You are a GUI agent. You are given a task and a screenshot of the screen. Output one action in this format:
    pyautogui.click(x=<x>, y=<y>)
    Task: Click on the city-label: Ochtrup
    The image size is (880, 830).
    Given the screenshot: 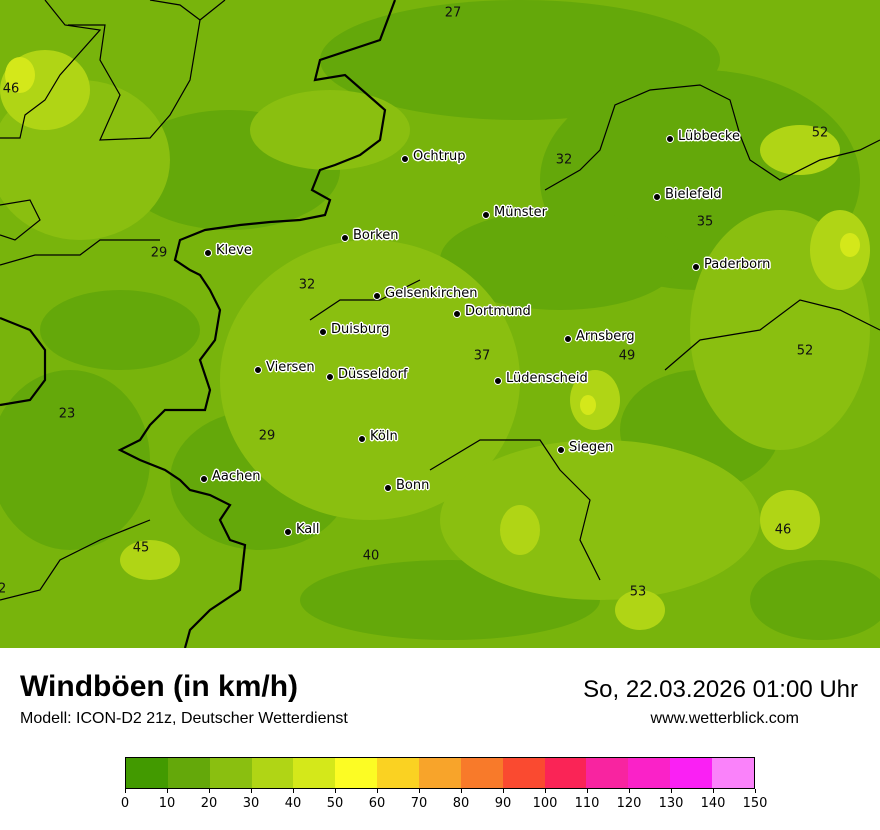 What is the action you would take?
    pyautogui.click(x=439, y=156)
    